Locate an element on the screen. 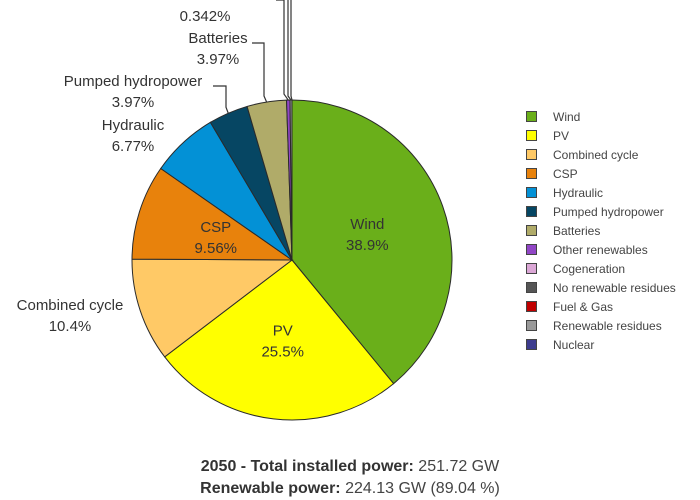 The image size is (700, 500). legend-item-wind: Wind is located at coordinates (601, 116).